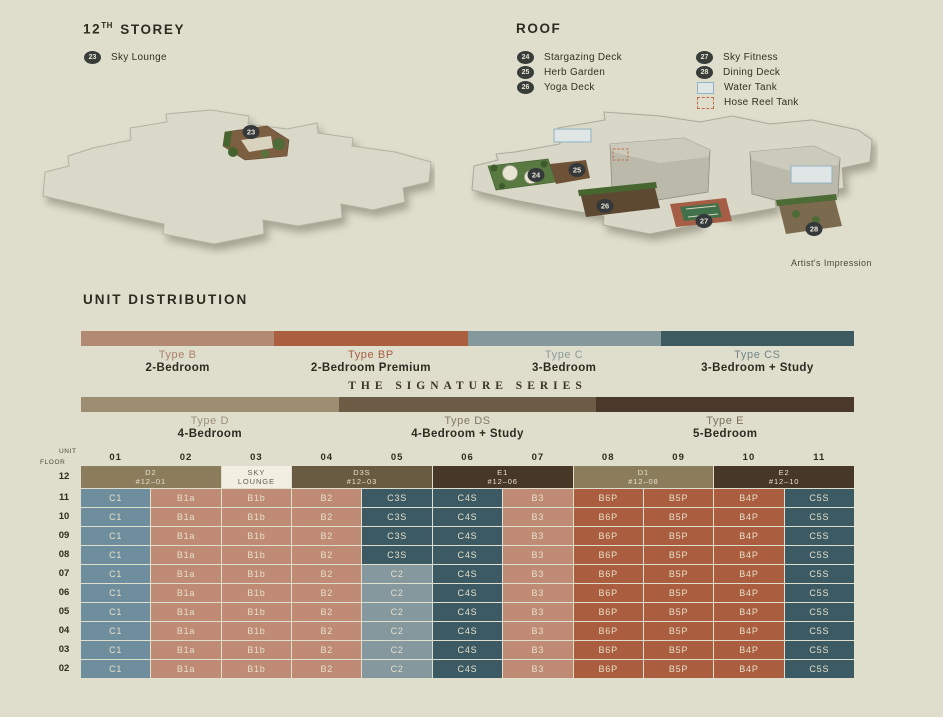 Image resolution: width=943 pixels, height=717 pixels. What do you see at coordinates (251, 132) in the screenshot?
I see `svg-text: 23` at bounding box center [251, 132].